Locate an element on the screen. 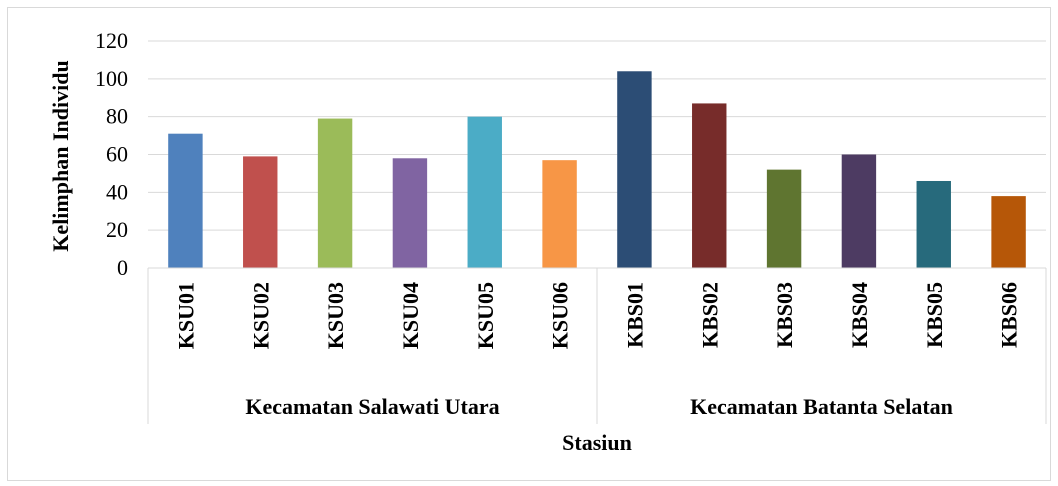  category-label: KSU03 is located at coordinates (335, 315).